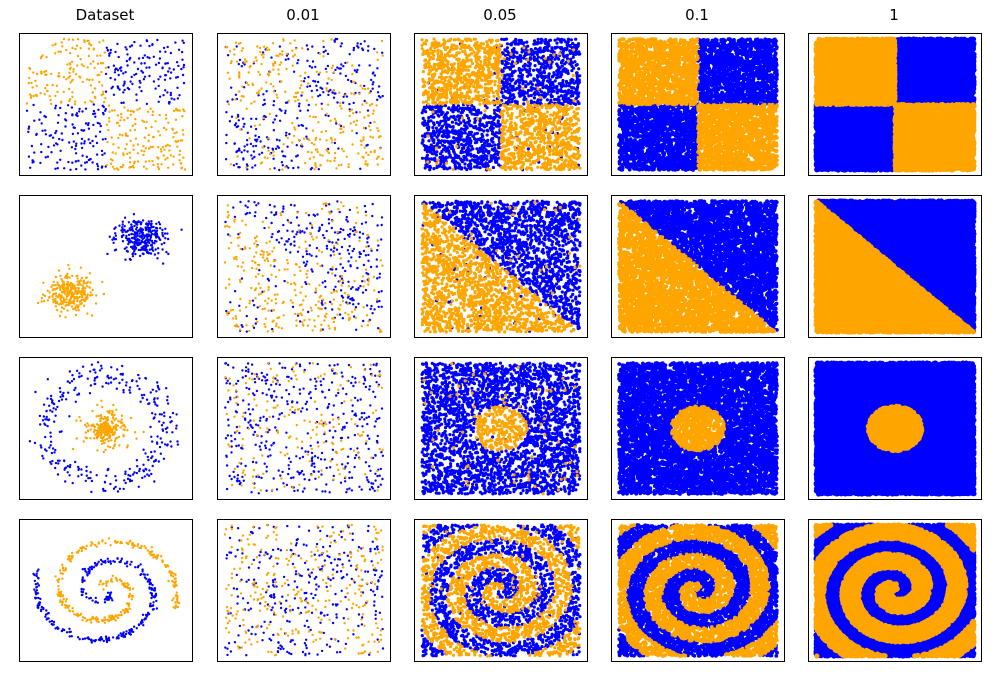 The image size is (1000, 679). I want to click on panel-r1-c4, so click(895, 266).